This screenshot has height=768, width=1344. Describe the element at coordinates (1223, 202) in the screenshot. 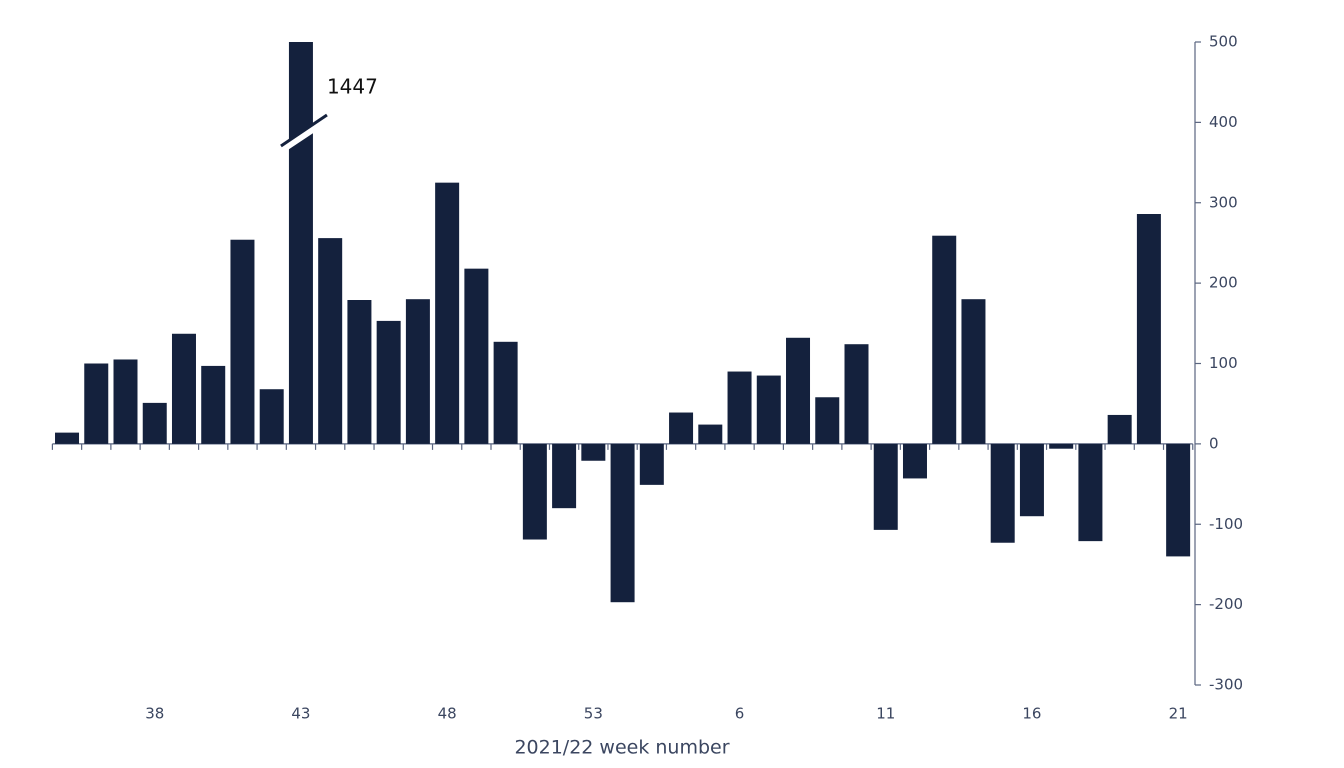

I see `y-tick-label: 300` at that location.